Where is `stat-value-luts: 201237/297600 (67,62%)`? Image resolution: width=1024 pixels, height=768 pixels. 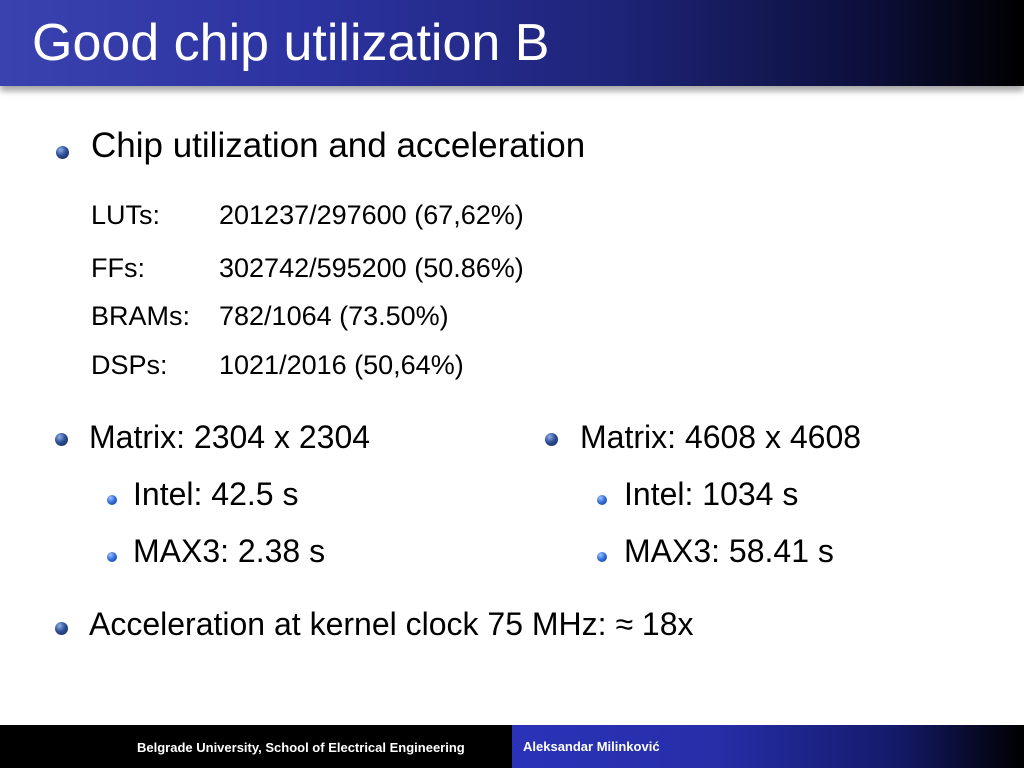
stat-value-luts: 201237/297600 (67,62%) is located at coordinates (371, 215).